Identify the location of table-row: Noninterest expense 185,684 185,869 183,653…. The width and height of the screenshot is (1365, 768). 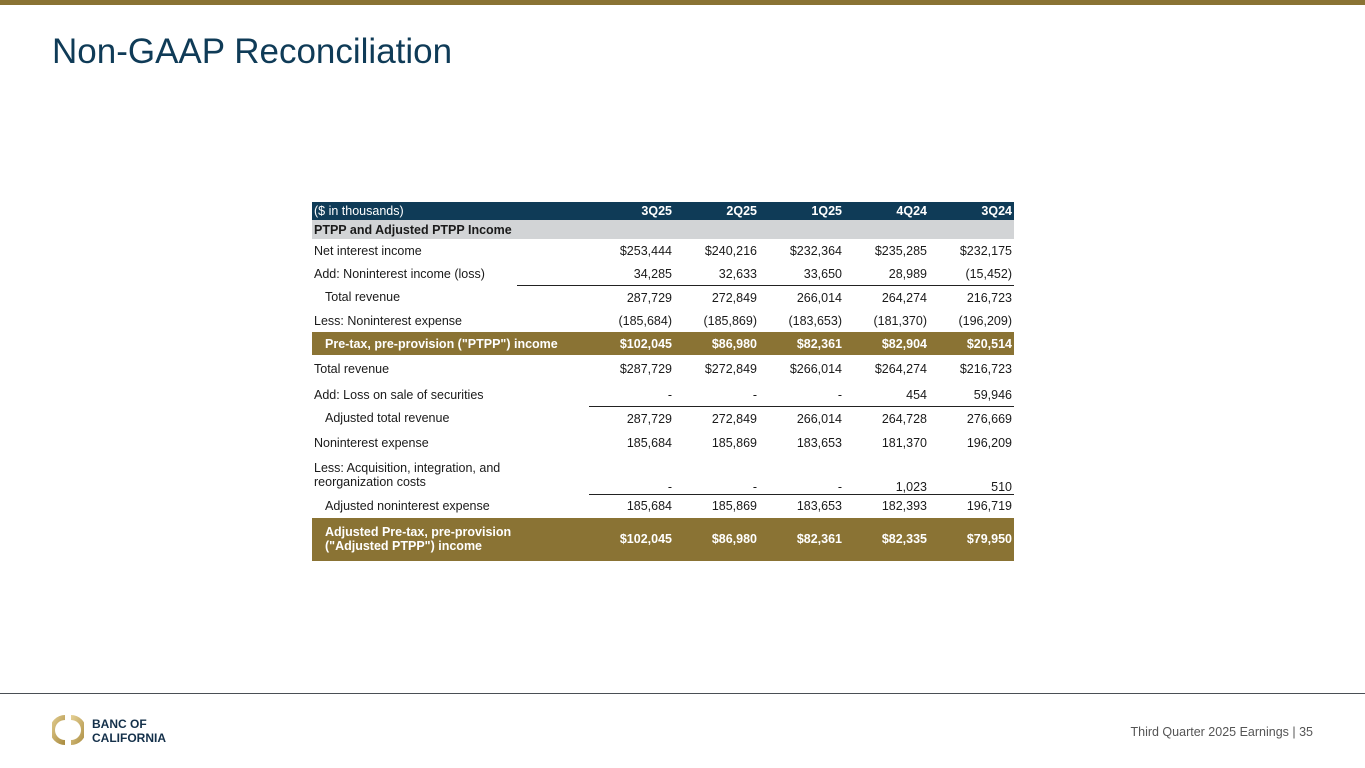
(663, 443).